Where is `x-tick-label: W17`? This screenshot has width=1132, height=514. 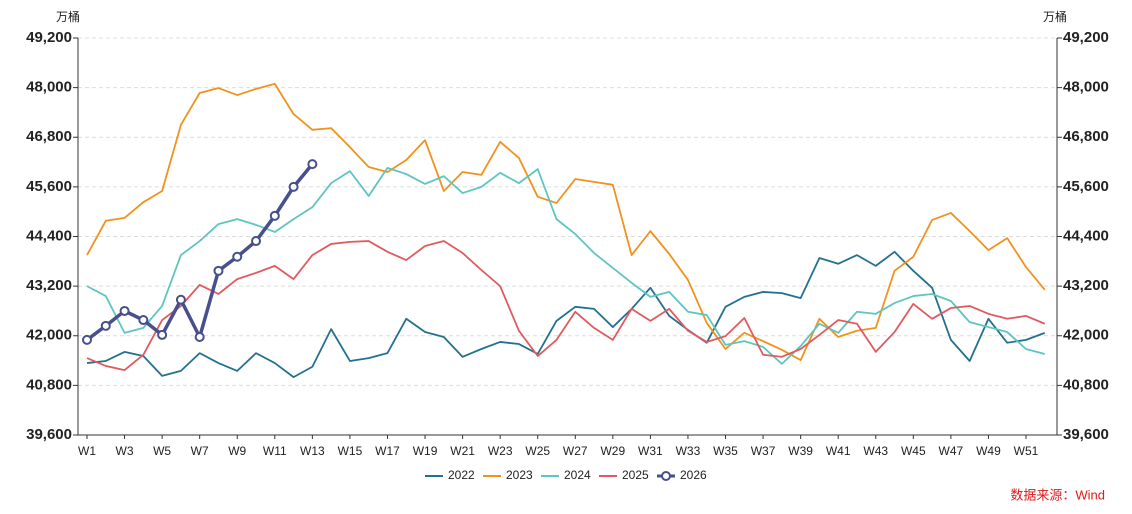
x-tick-label: W17 is located at coordinates (387, 451).